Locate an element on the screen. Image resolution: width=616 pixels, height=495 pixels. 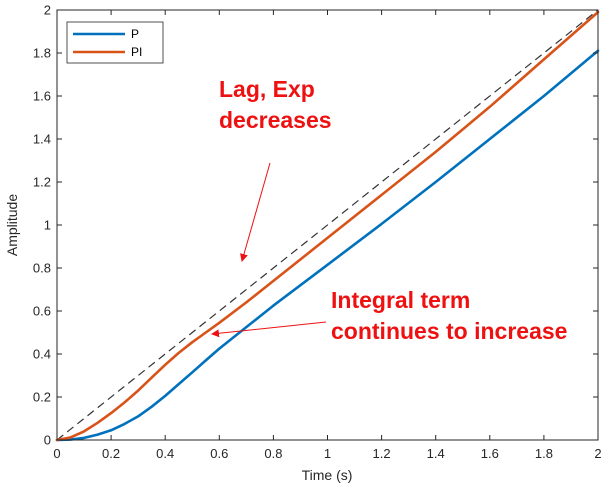
y-tick-label: 1.8 is located at coordinates (42, 53).